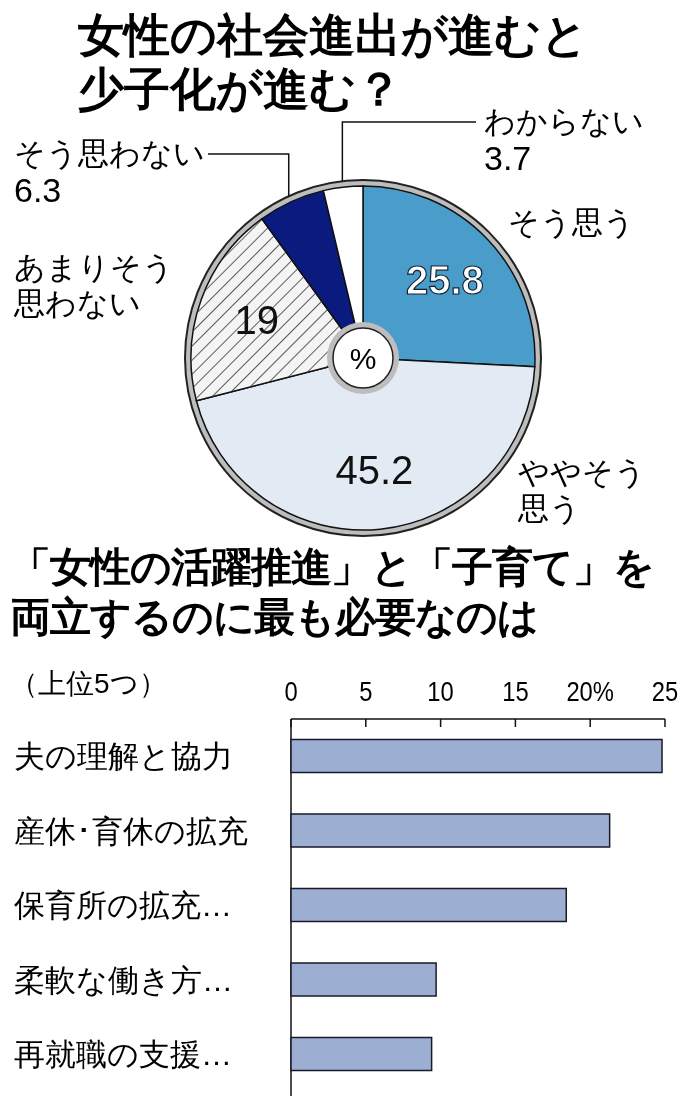 The width and height of the screenshot is (698, 1096). What do you see at coordinates (366, 691) in the screenshot?
I see `x-tick-label: 5` at bounding box center [366, 691].